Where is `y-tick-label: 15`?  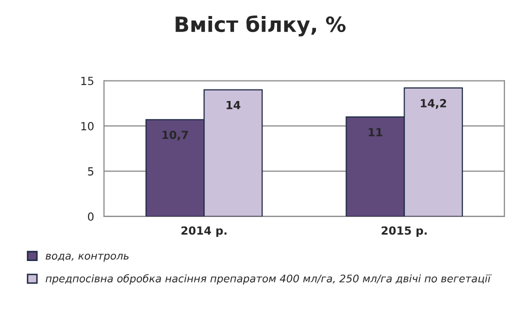
y-tick-label: 15 is located at coordinates (87, 81).